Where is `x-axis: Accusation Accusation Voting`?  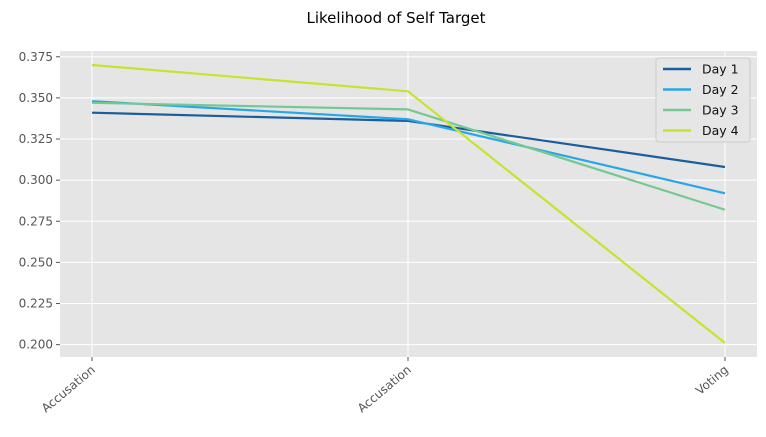 x-axis: Accusation Accusation Voting is located at coordinates (385, 386).